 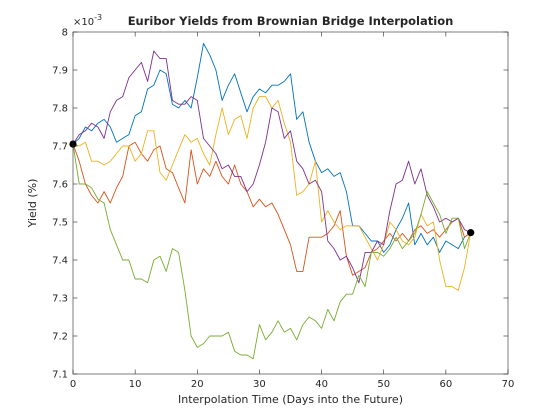 I want to click on x-tick-label: 40, so click(x=321, y=384).